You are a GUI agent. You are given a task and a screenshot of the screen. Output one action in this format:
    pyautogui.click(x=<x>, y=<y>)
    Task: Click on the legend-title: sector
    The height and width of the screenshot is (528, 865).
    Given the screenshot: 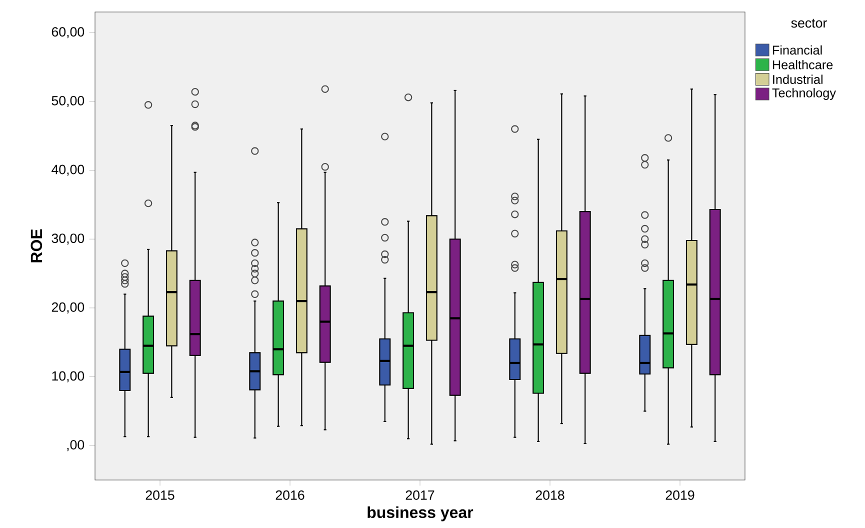 What is the action you would take?
    pyautogui.click(x=809, y=23)
    